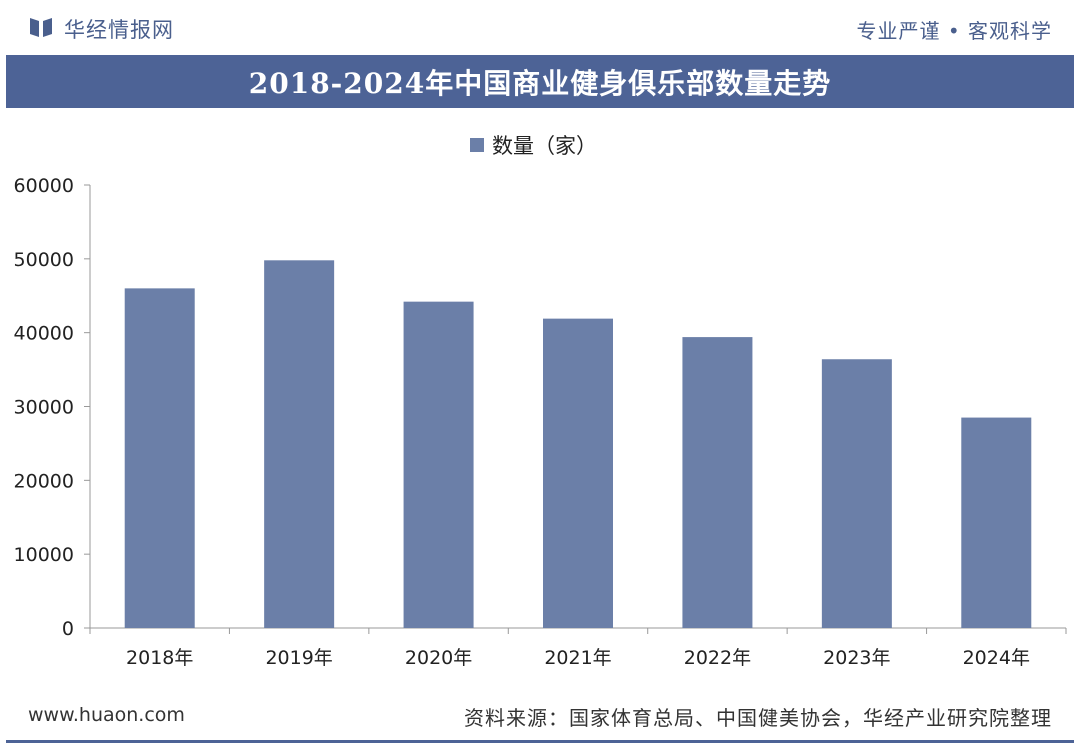 This screenshot has width=1080, height=748. Describe the element at coordinates (540, 28) in the screenshot. I see `top-bar: 华经情报网 专业严谨 • 客观科学` at that location.